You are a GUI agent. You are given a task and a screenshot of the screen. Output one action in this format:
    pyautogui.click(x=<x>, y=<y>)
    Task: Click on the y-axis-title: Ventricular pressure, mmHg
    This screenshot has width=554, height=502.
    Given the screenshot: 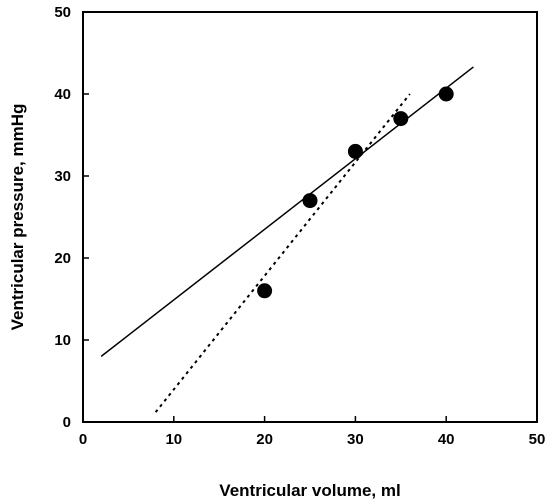 What is the action you would take?
    pyautogui.click(x=17, y=217)
    